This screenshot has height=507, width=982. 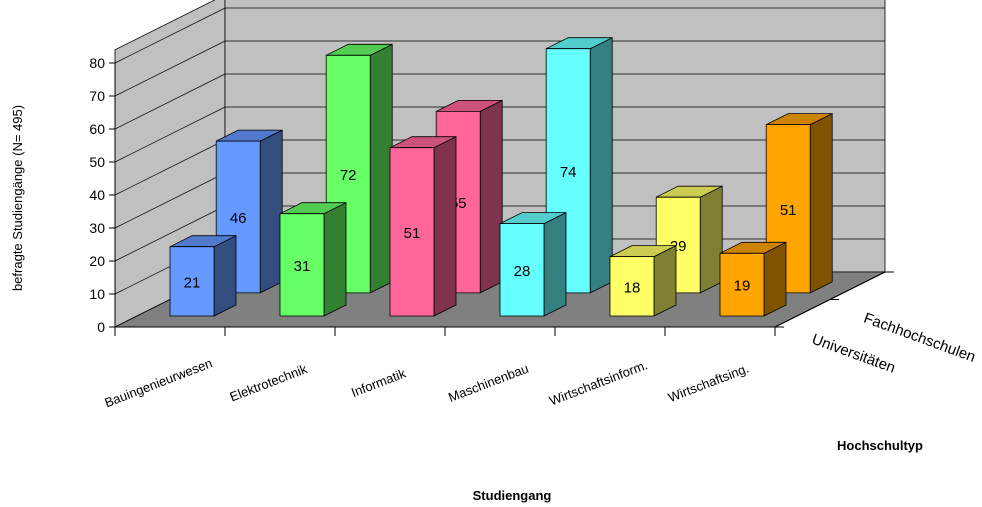 I want to click on data-label: 18, so click(x=632, y=287).